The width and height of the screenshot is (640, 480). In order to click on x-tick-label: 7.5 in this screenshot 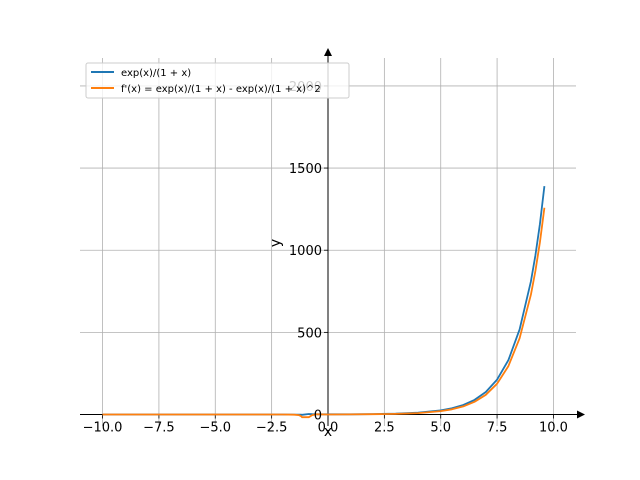, I will do `click(497, 428)`.